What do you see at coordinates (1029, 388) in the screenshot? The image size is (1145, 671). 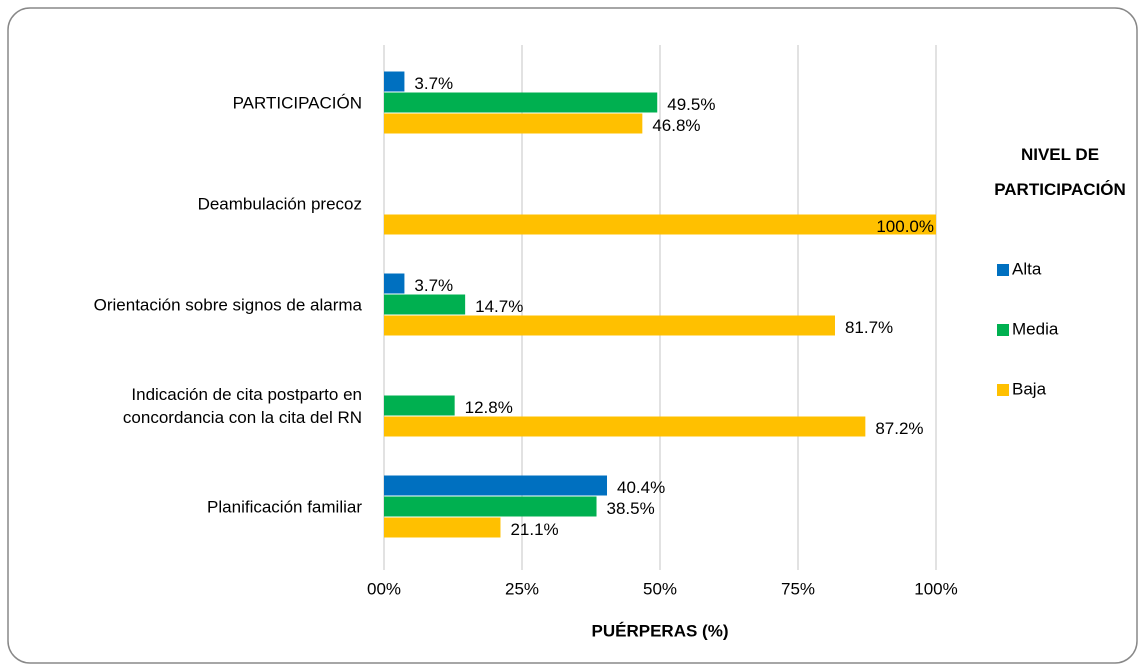 I see `legend-label: Baja` at bounding box center [1029, 388].